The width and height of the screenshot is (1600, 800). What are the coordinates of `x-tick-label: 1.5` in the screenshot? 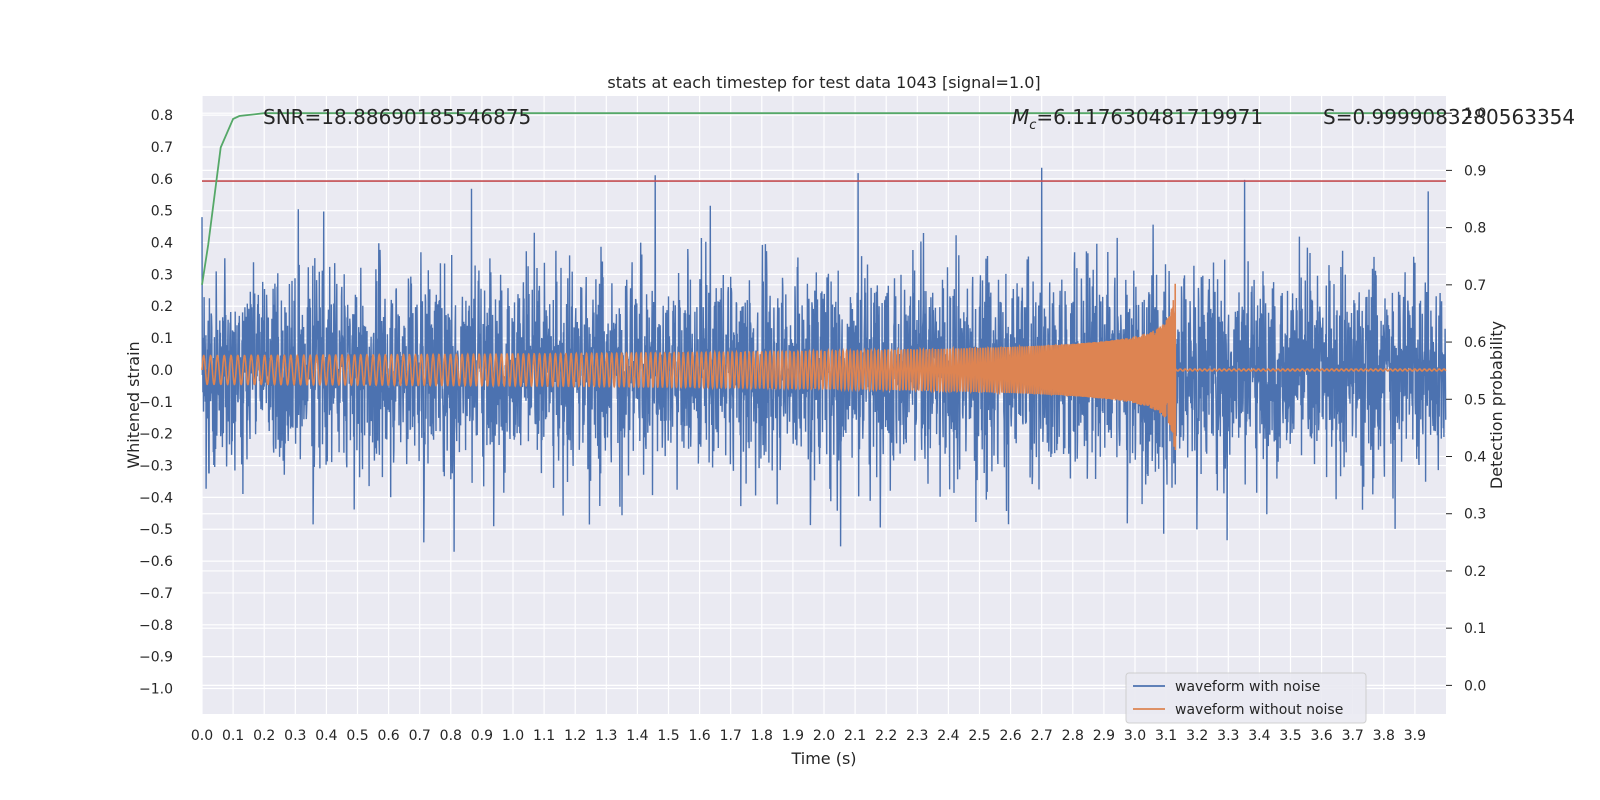 It's located at (668, 736).